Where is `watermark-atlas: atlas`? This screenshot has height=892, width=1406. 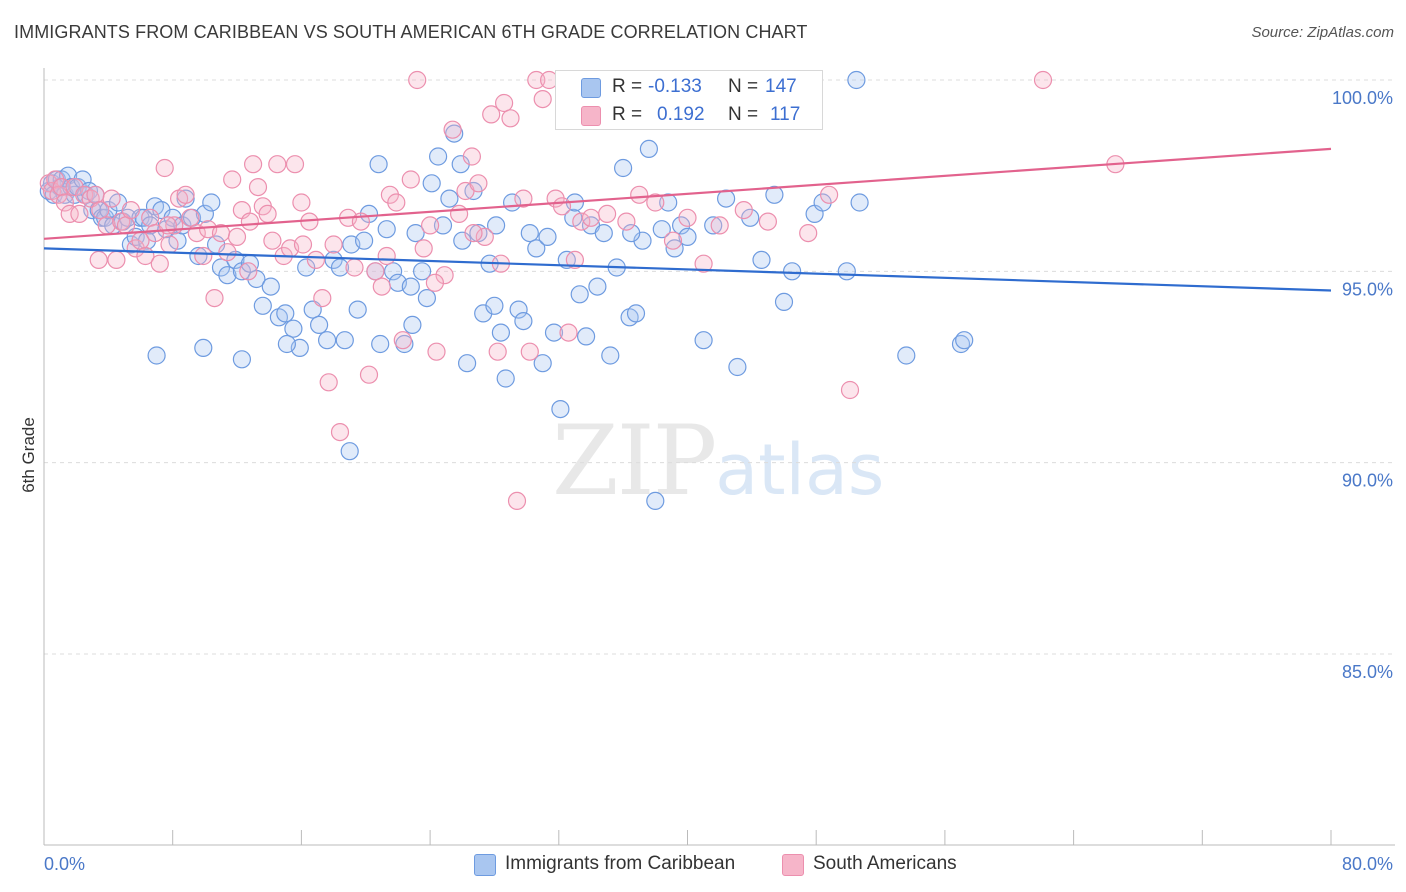 watermark-atlas: atlas is located at coordinates (800, 470).